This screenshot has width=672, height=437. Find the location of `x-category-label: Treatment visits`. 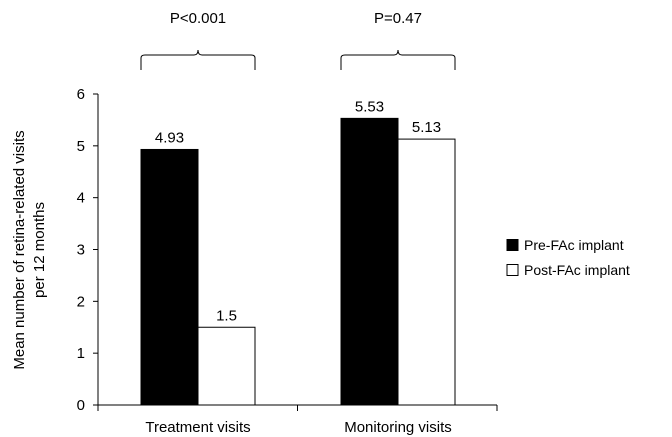

x-category-label: Treatment visits is located at coordinates (197, 427).